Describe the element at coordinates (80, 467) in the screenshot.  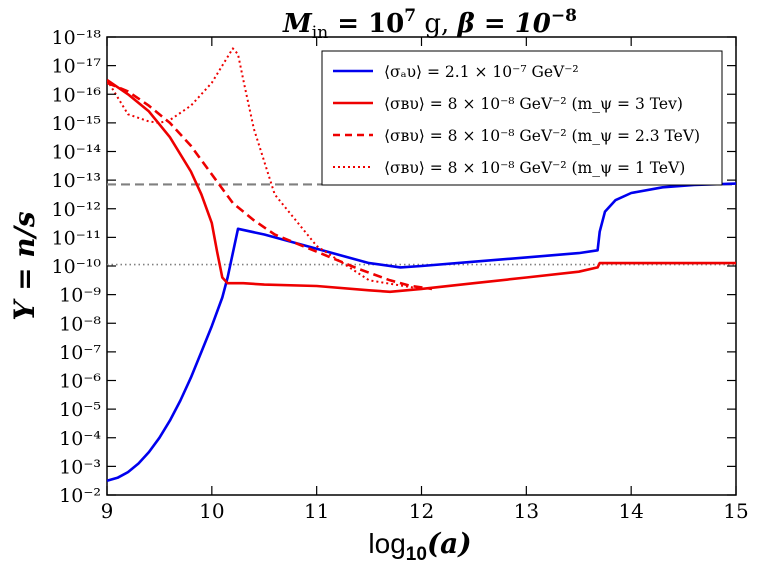
I see `y-tick-label: 10⁻³` at that location.